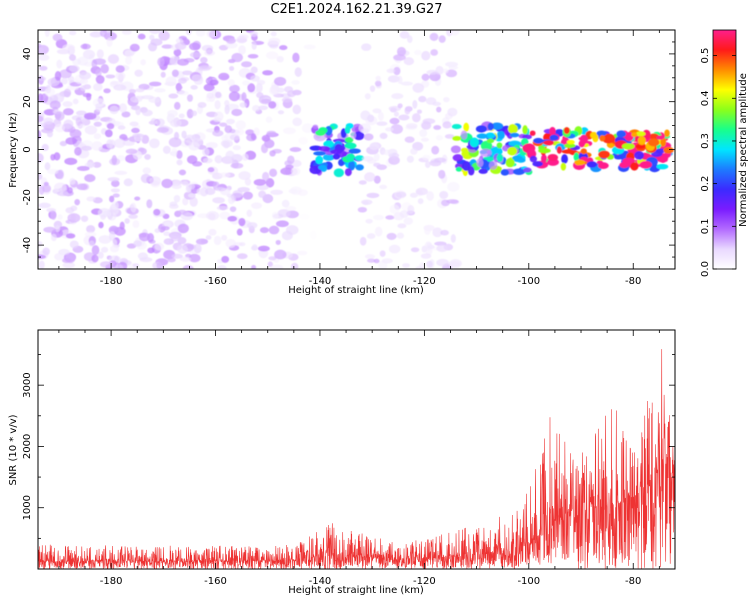 This screenshot has width=750, height=600. Describe the element at coordinates (27, 384) in the screenshot. I see `y-tick-label: 3000` at that location.